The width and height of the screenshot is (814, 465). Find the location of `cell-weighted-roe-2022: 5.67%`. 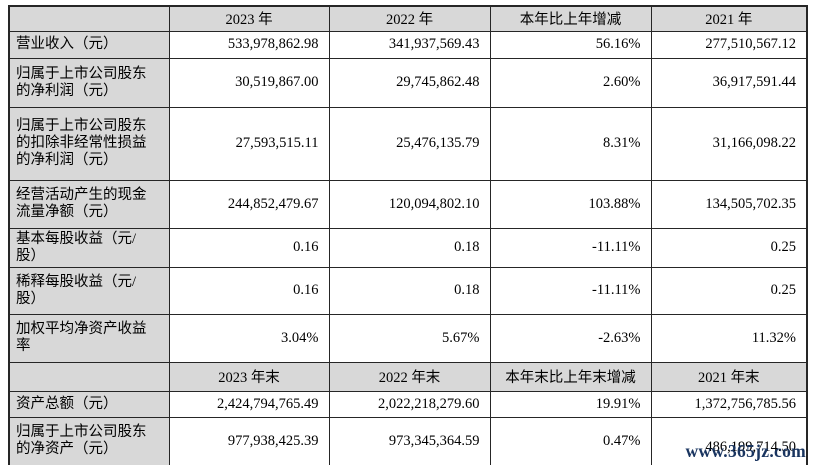

cell-weighted-roe-2022: 5.67% is located at coordinates (409, 338).